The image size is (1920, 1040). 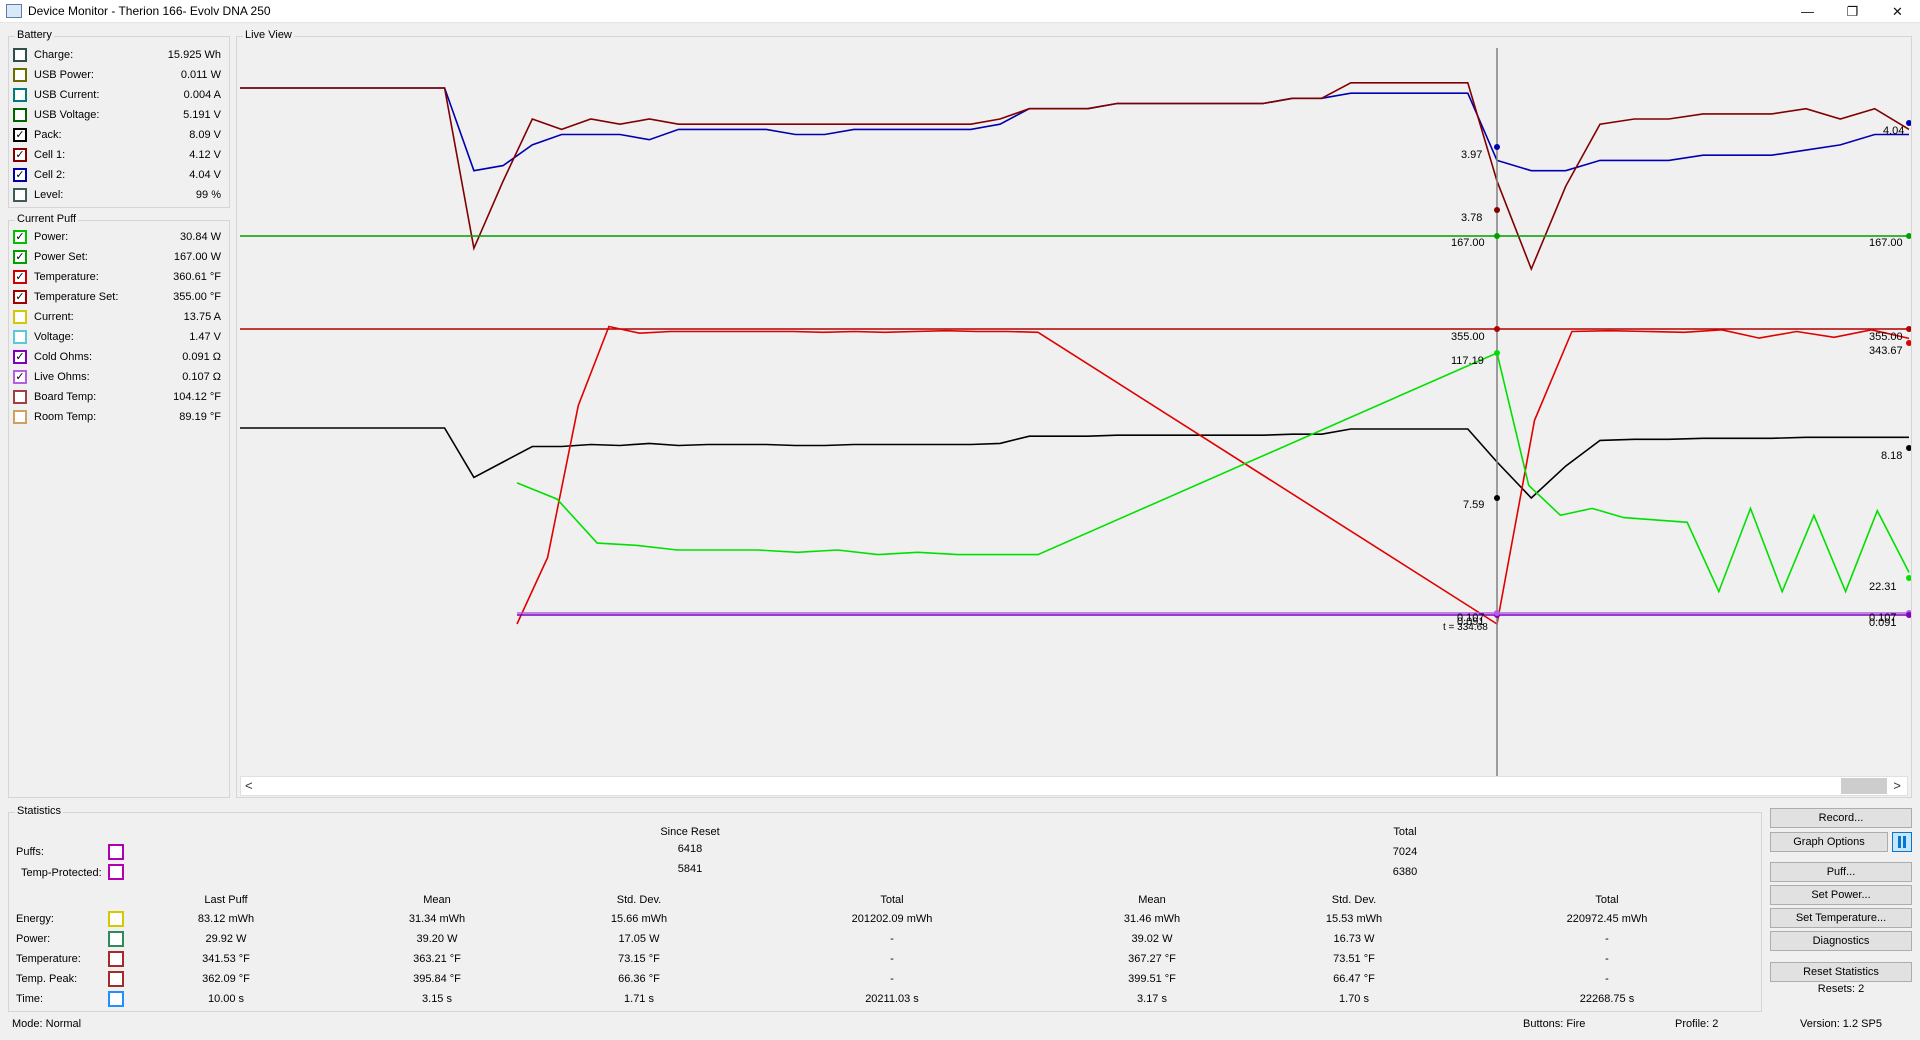 I want to click on series-marker-label: 167.00, so click(x=1886, y=243).